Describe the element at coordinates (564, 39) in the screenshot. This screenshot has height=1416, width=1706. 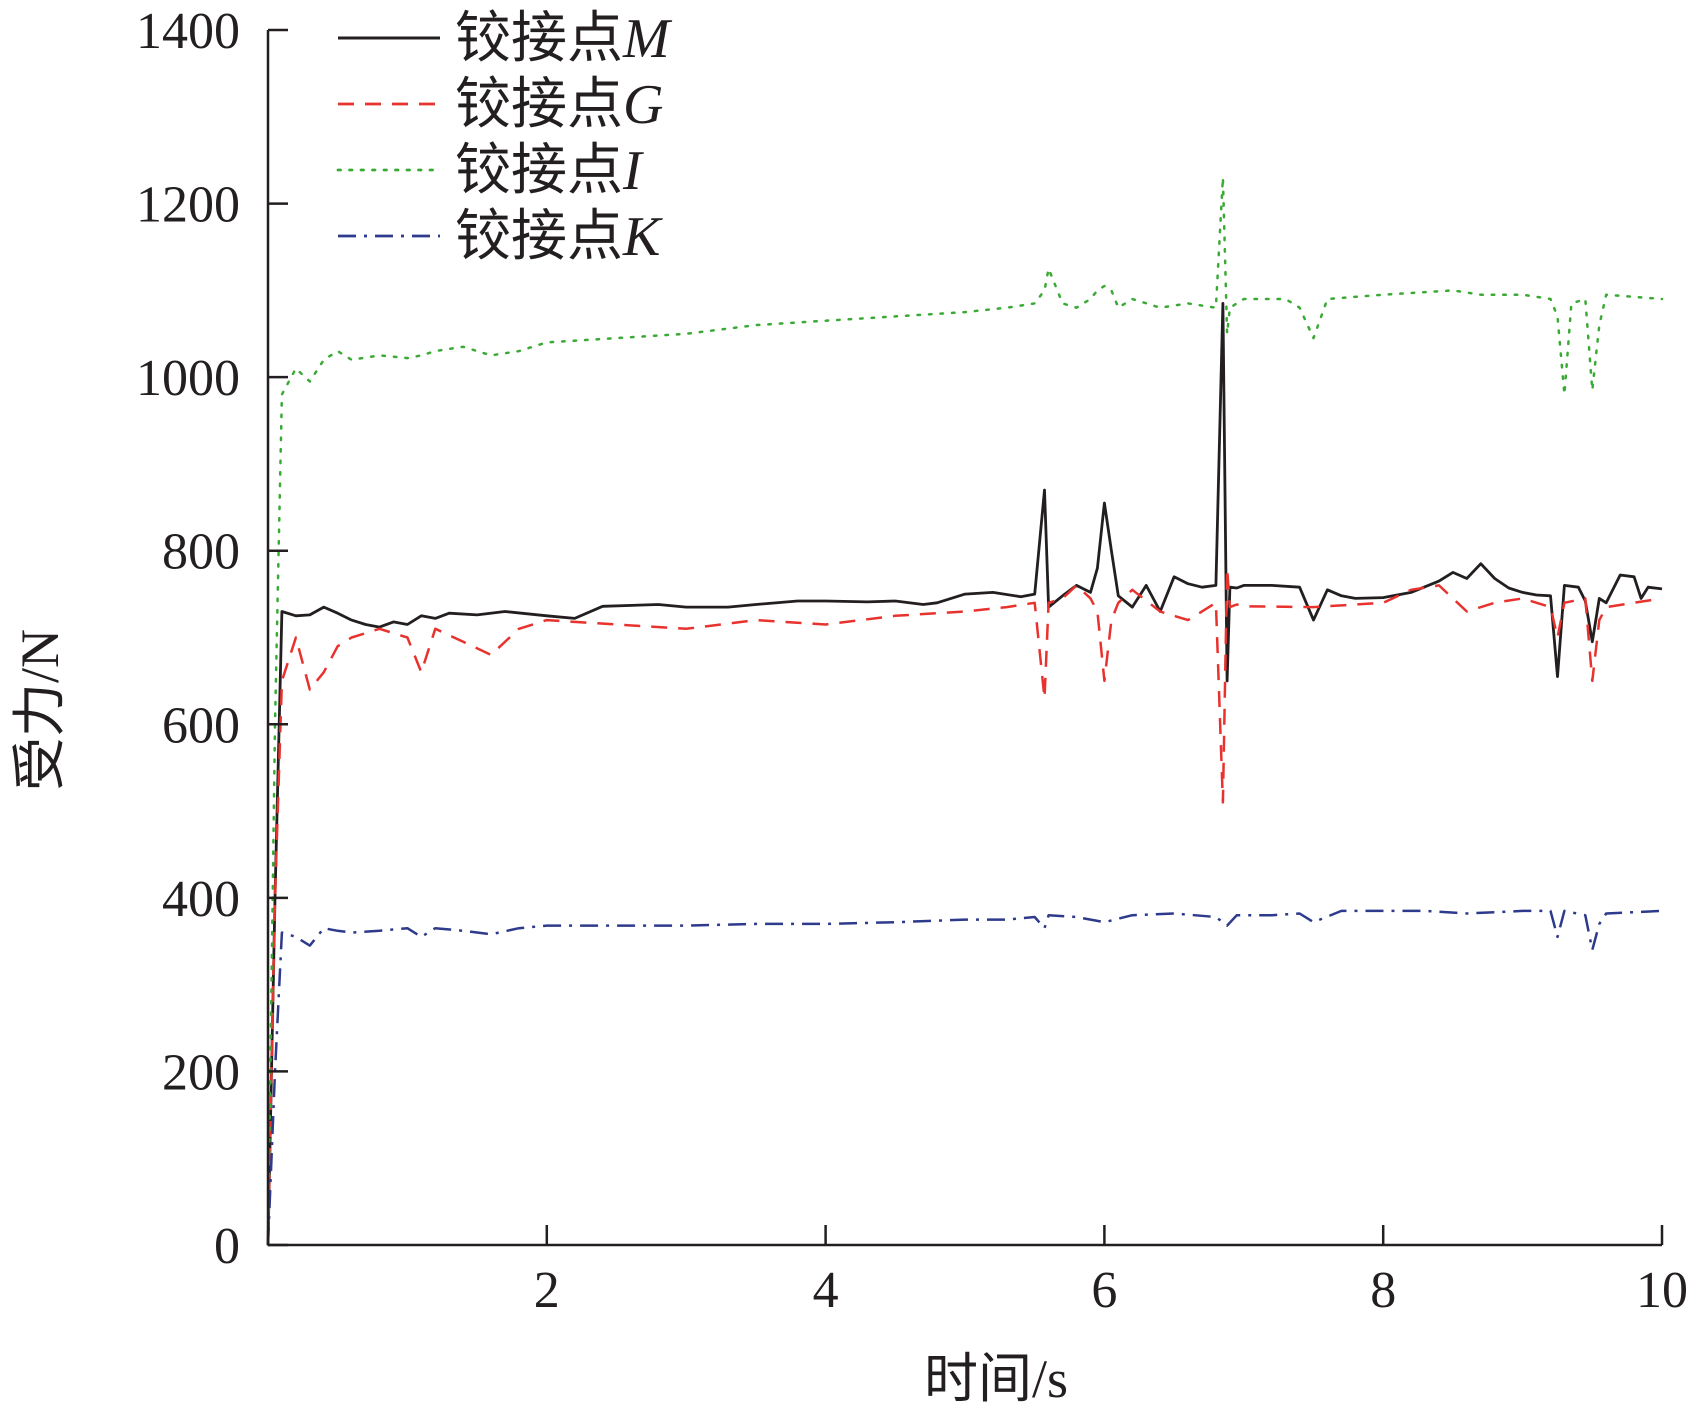
I see `legend-label-M: 铰接点M` at that location.